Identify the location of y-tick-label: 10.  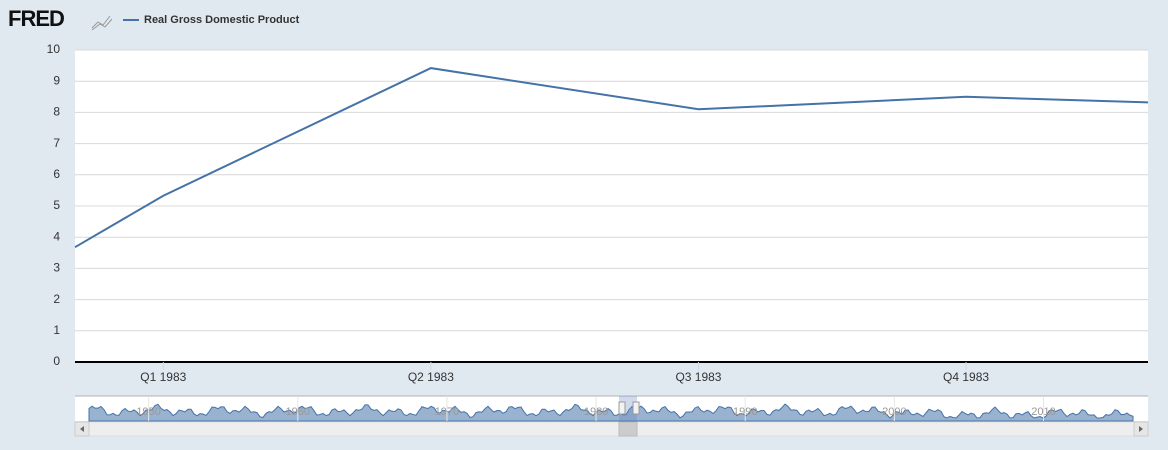
(54, 49).